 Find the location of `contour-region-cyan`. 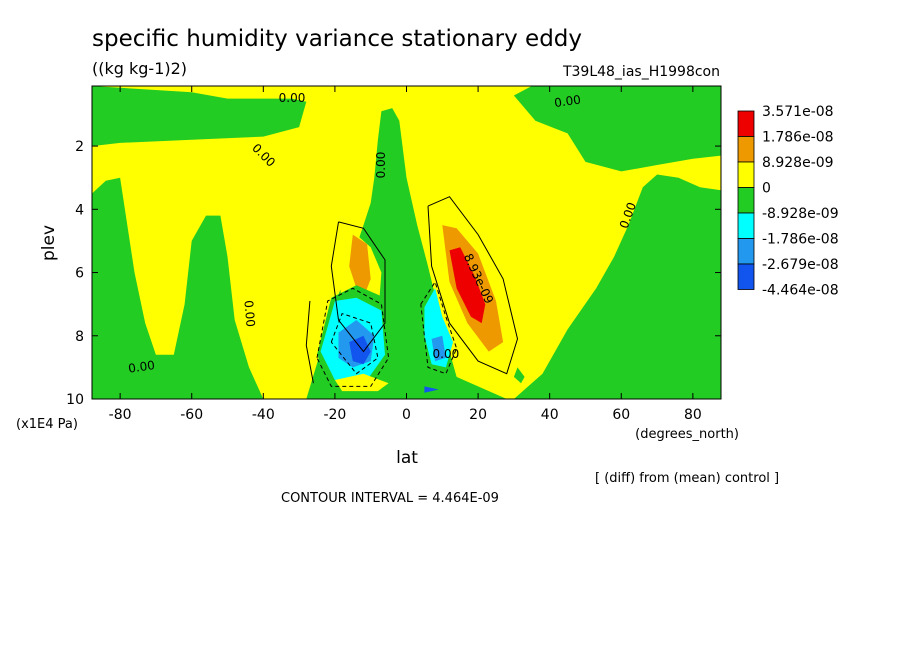

contour-region-cyan is located at coordinates (438, 328).